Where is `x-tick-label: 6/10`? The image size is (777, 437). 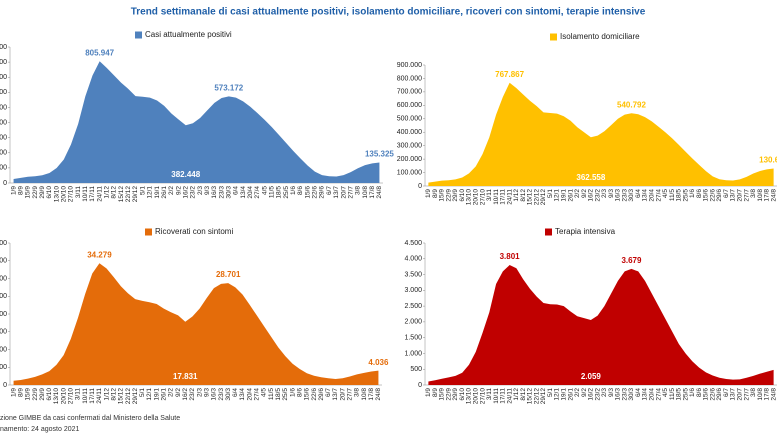 x-tick-label: 6/10 is located at coordinates (462, 195).